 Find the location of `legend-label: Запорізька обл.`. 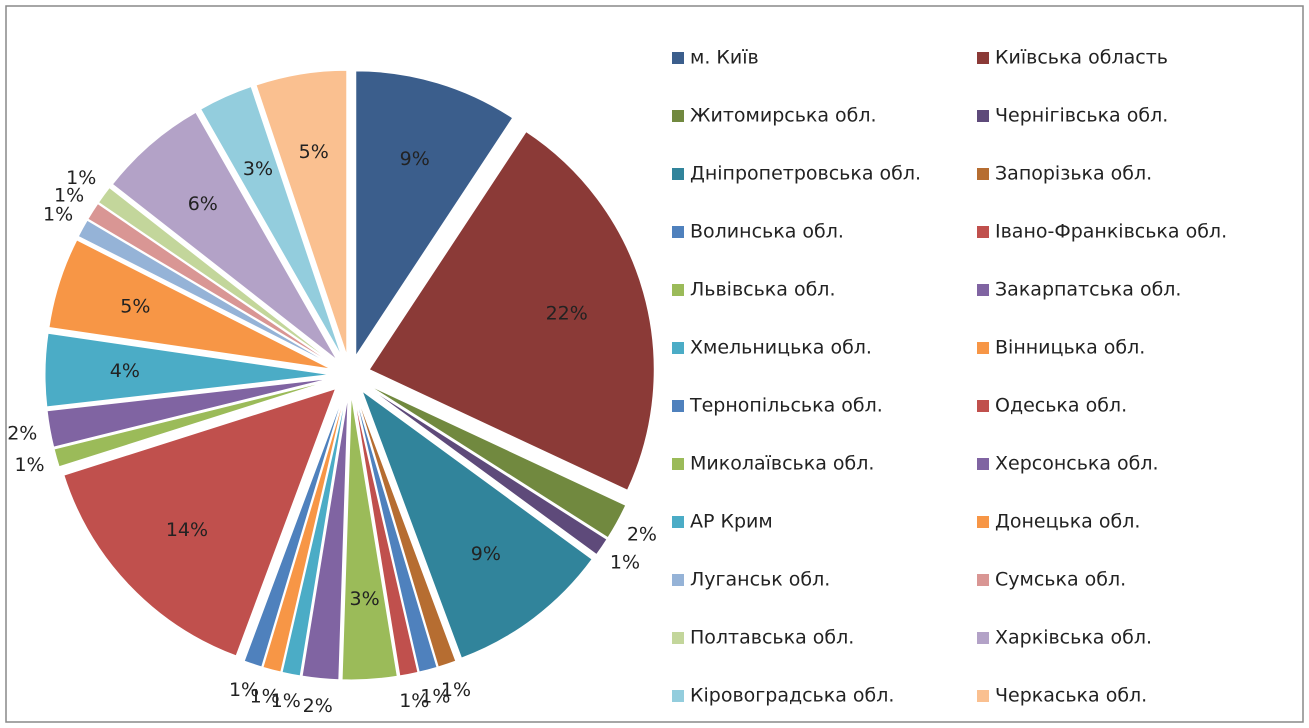

legend-label: Запорізька обл. is located at coordinates (1073, 174).